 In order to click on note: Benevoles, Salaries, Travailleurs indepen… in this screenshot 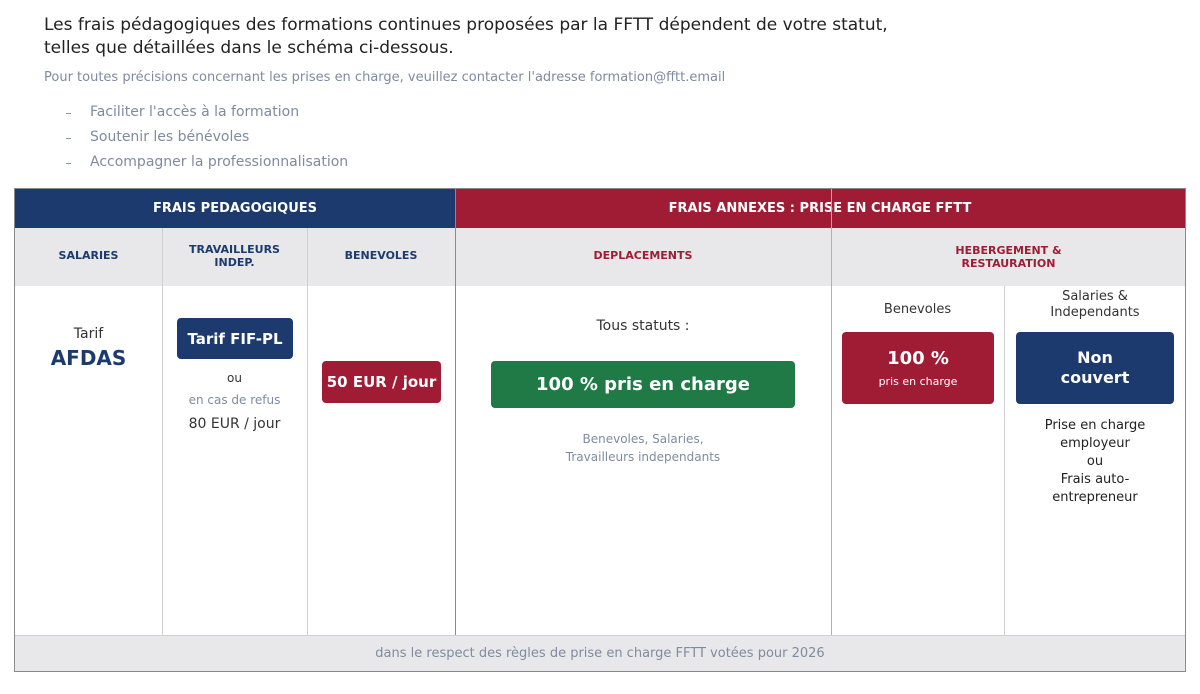, I will do `click(643, 448)`.